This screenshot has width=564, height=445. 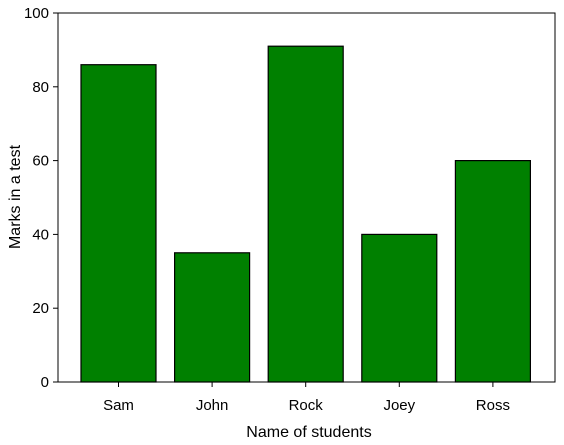 I want to click on y-tick-label: 40, so click(x=40, y=234).